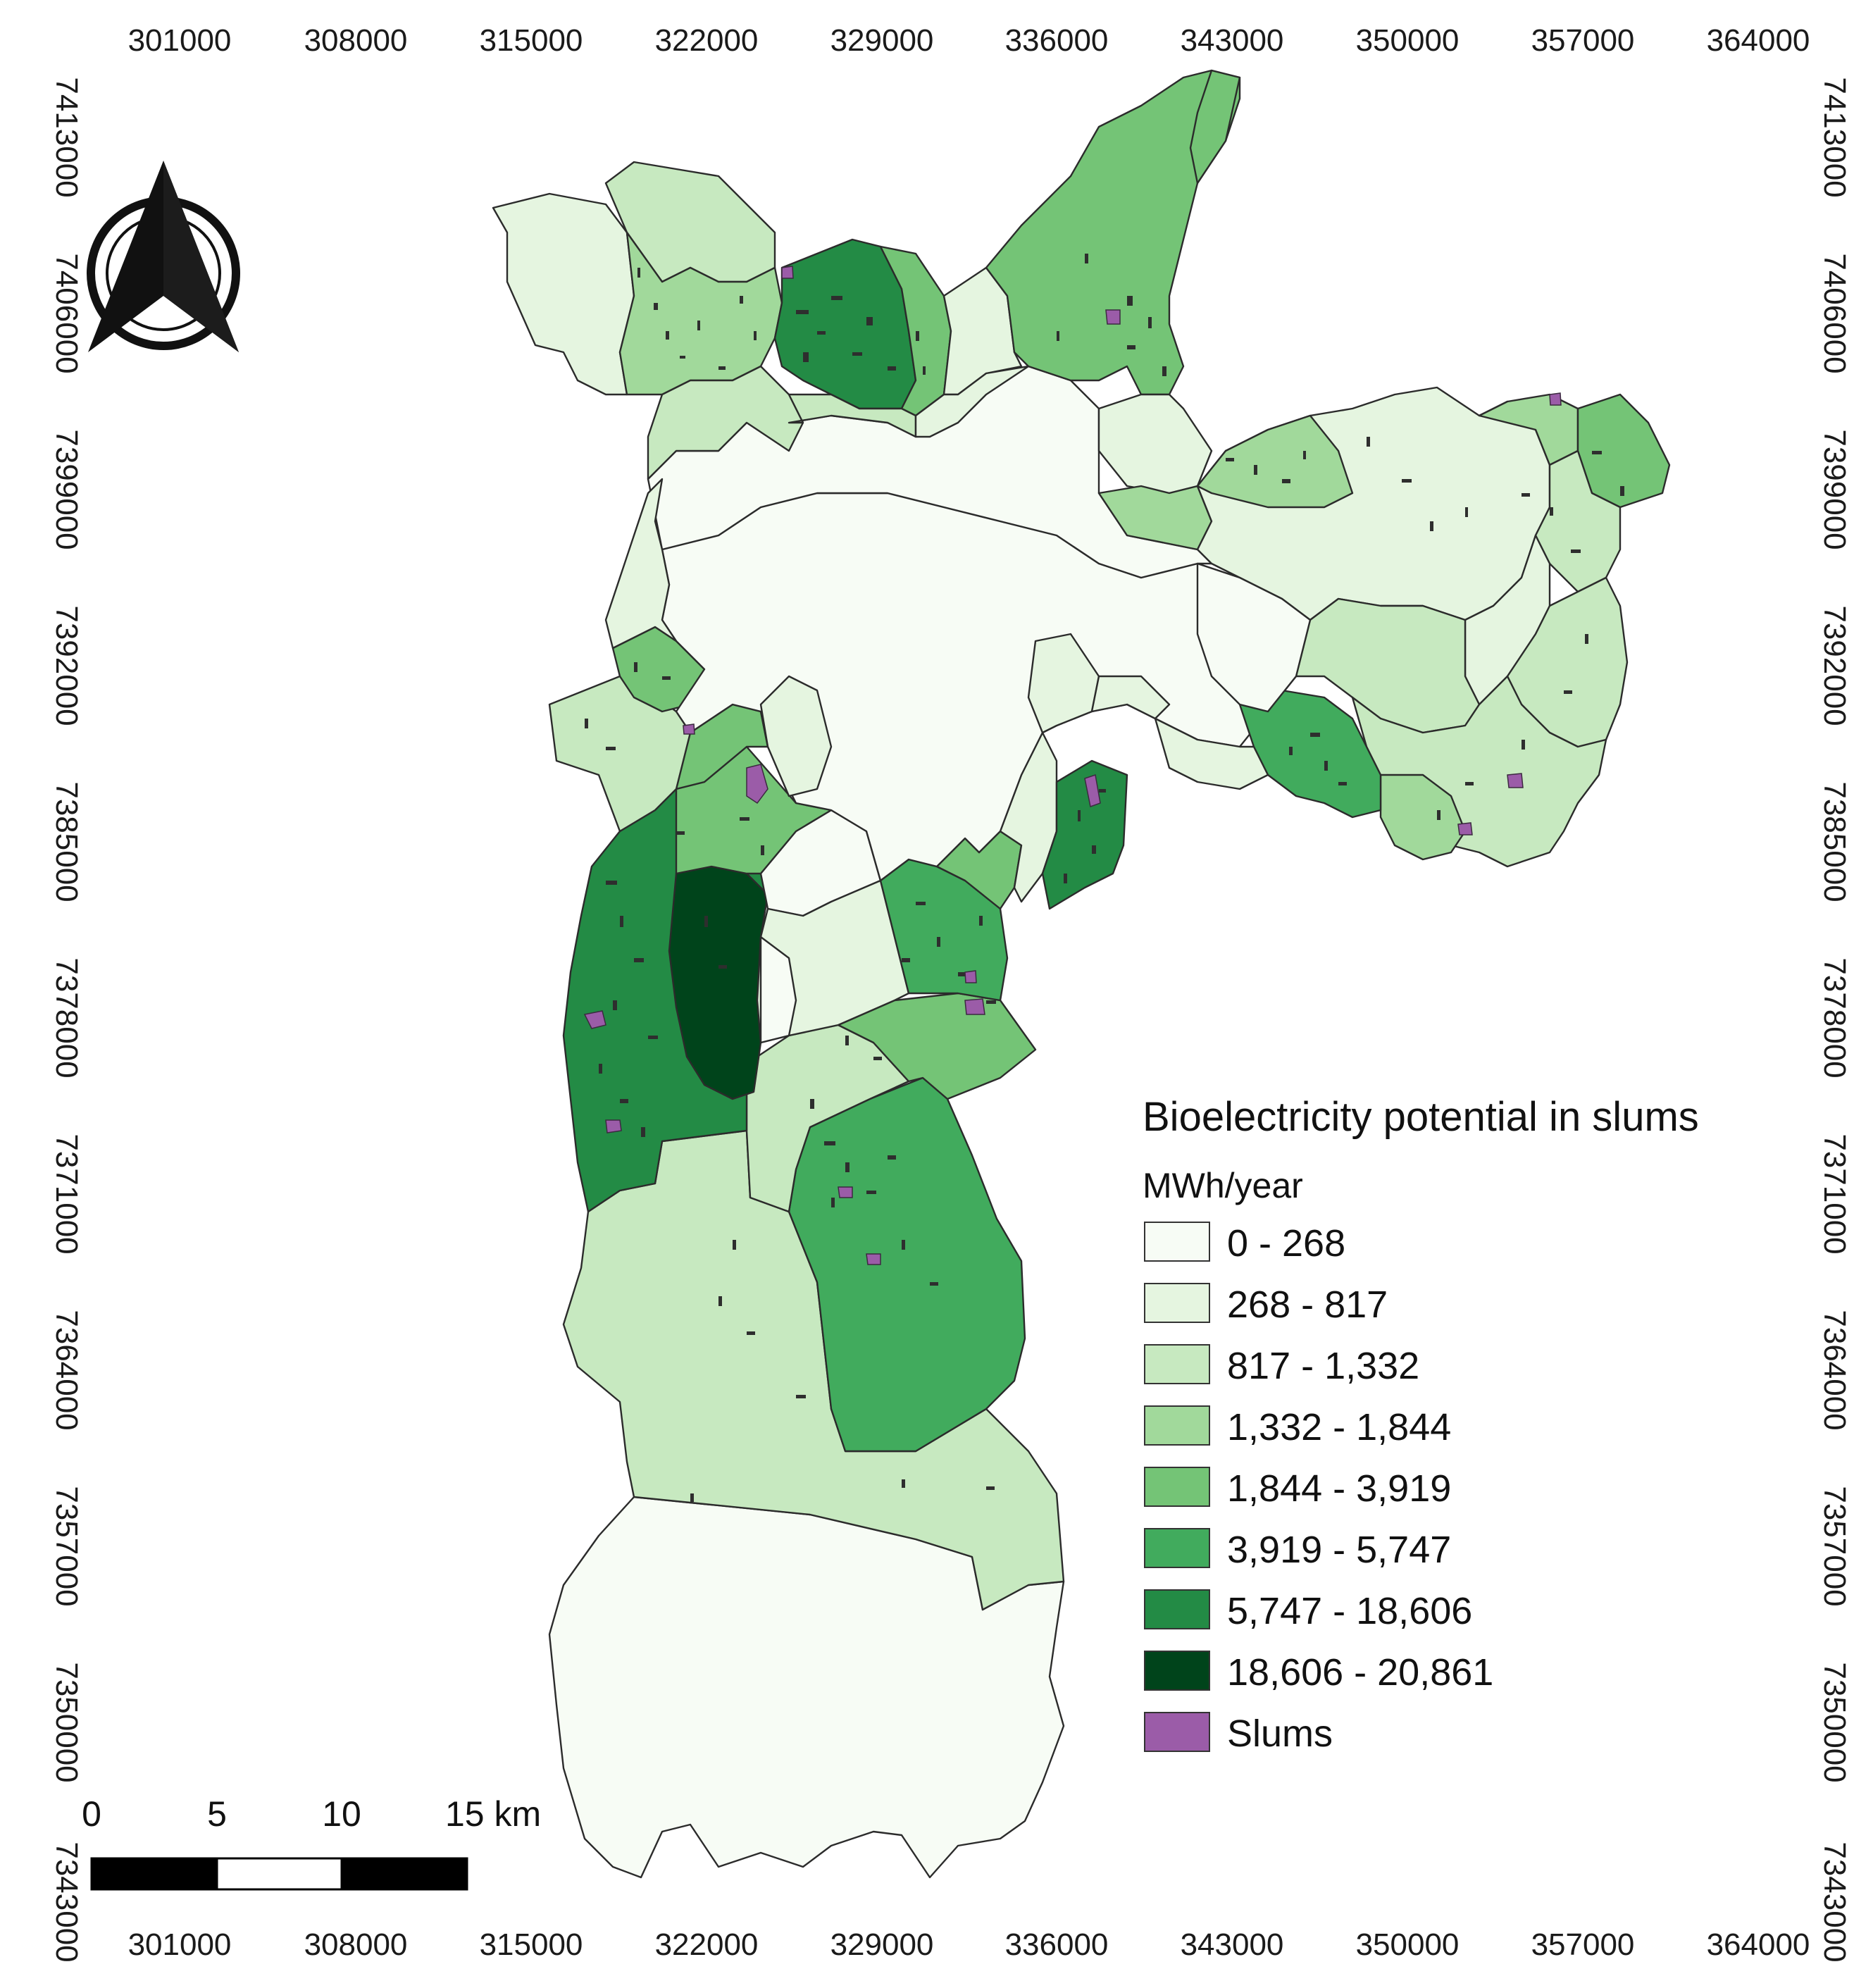 The height and width of the screenshot is (1988, 1873). I want to click on y-tick-right: 7378000, so click(1834, 1017).